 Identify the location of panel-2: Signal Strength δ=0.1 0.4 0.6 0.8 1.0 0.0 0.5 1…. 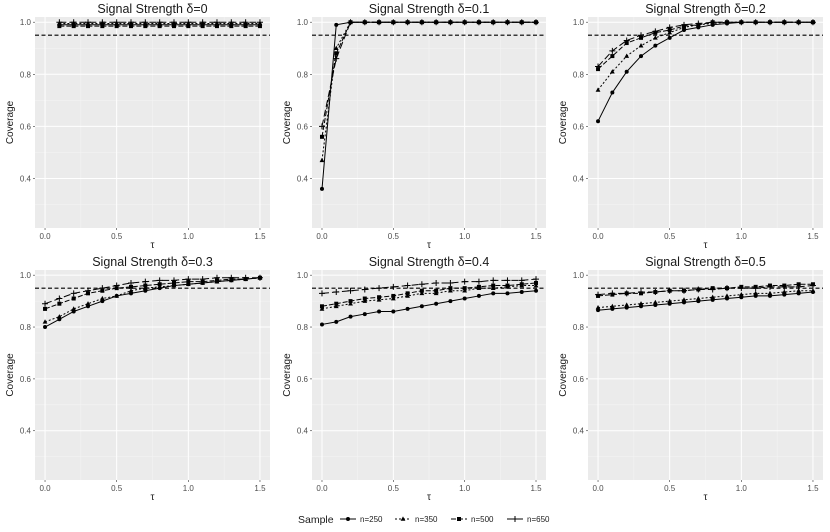
(414, 126).